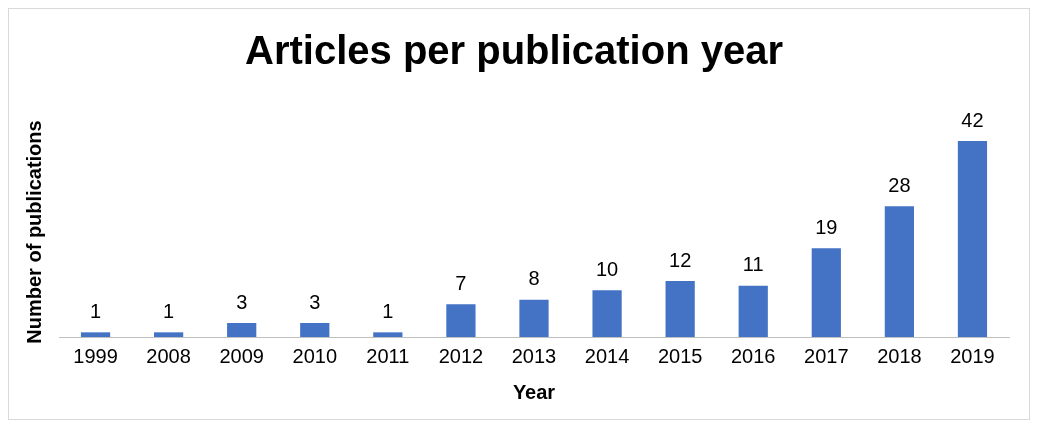 This screenshot has height=428, width=1038. I want to click on x-tick-label: 2019, so click(972, 355).